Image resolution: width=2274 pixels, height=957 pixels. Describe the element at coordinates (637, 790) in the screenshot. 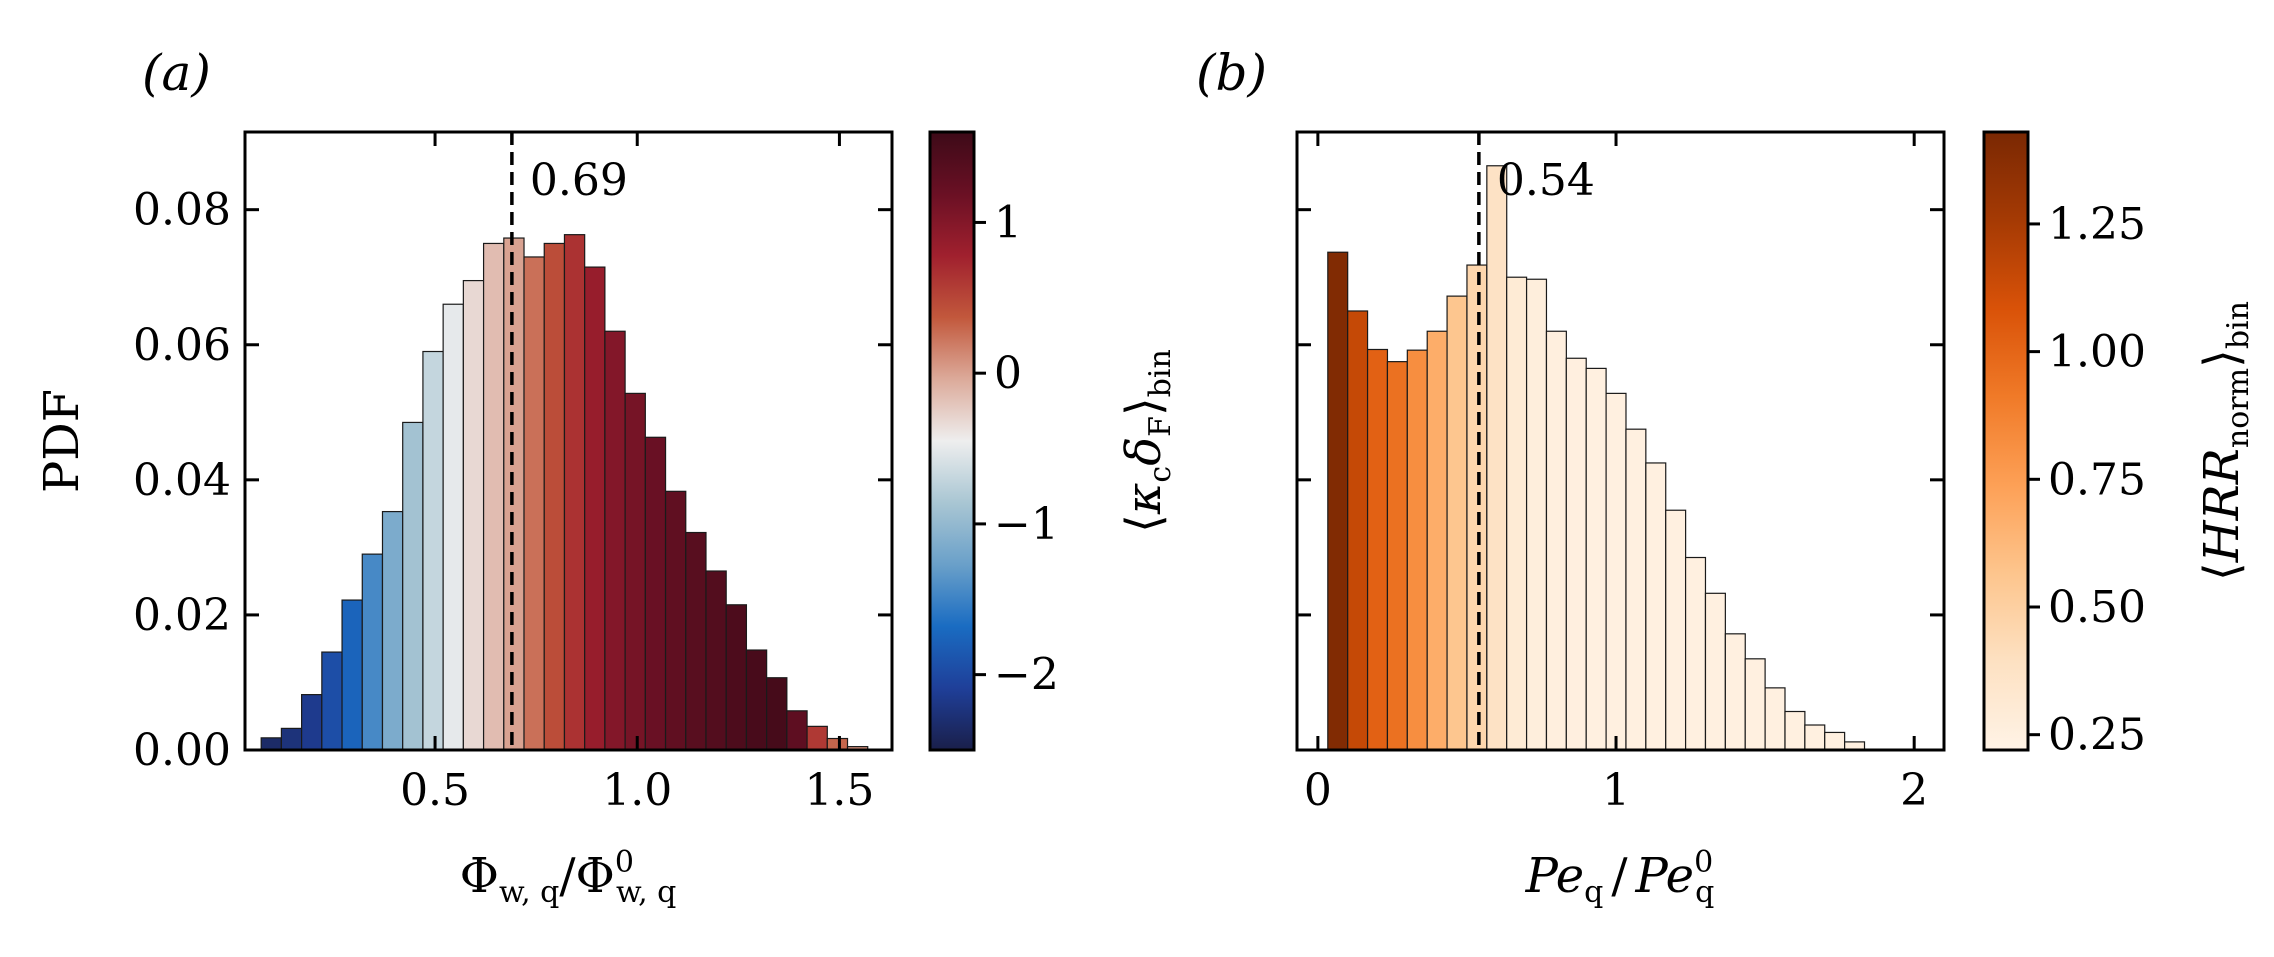

I see `x-tick-label: 1.0` at that location.